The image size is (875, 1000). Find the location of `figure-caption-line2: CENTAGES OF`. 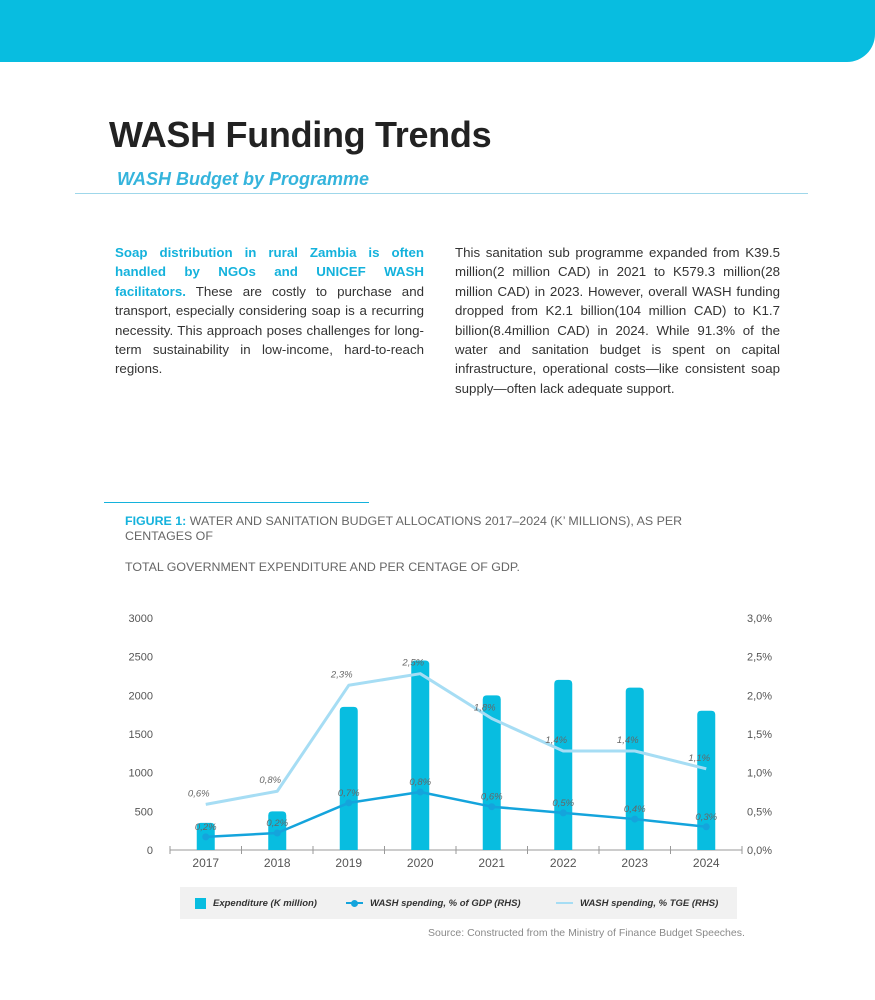

figure-caption-line2: CENTAGES OF is located at coordinates (169, 536).